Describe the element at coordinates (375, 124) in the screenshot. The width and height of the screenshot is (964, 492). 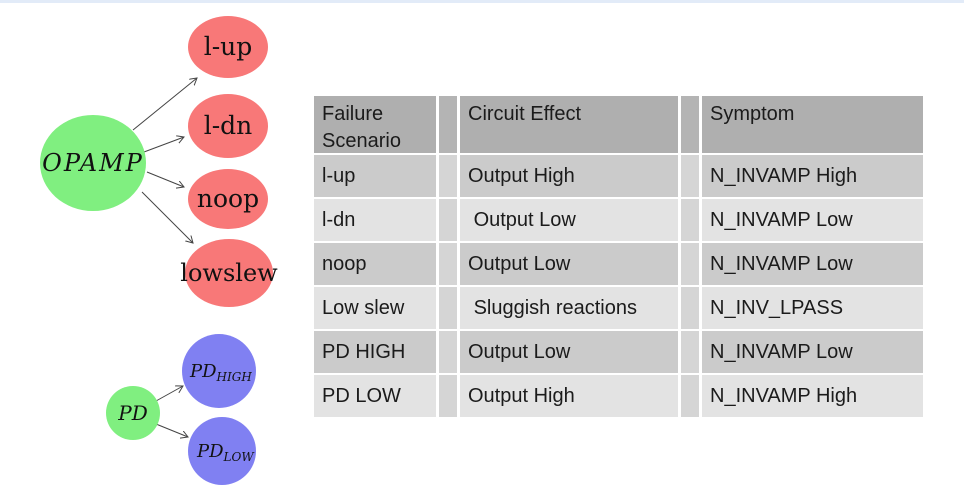
I see `header-failure-scenario: Failure Scenario` at that location.